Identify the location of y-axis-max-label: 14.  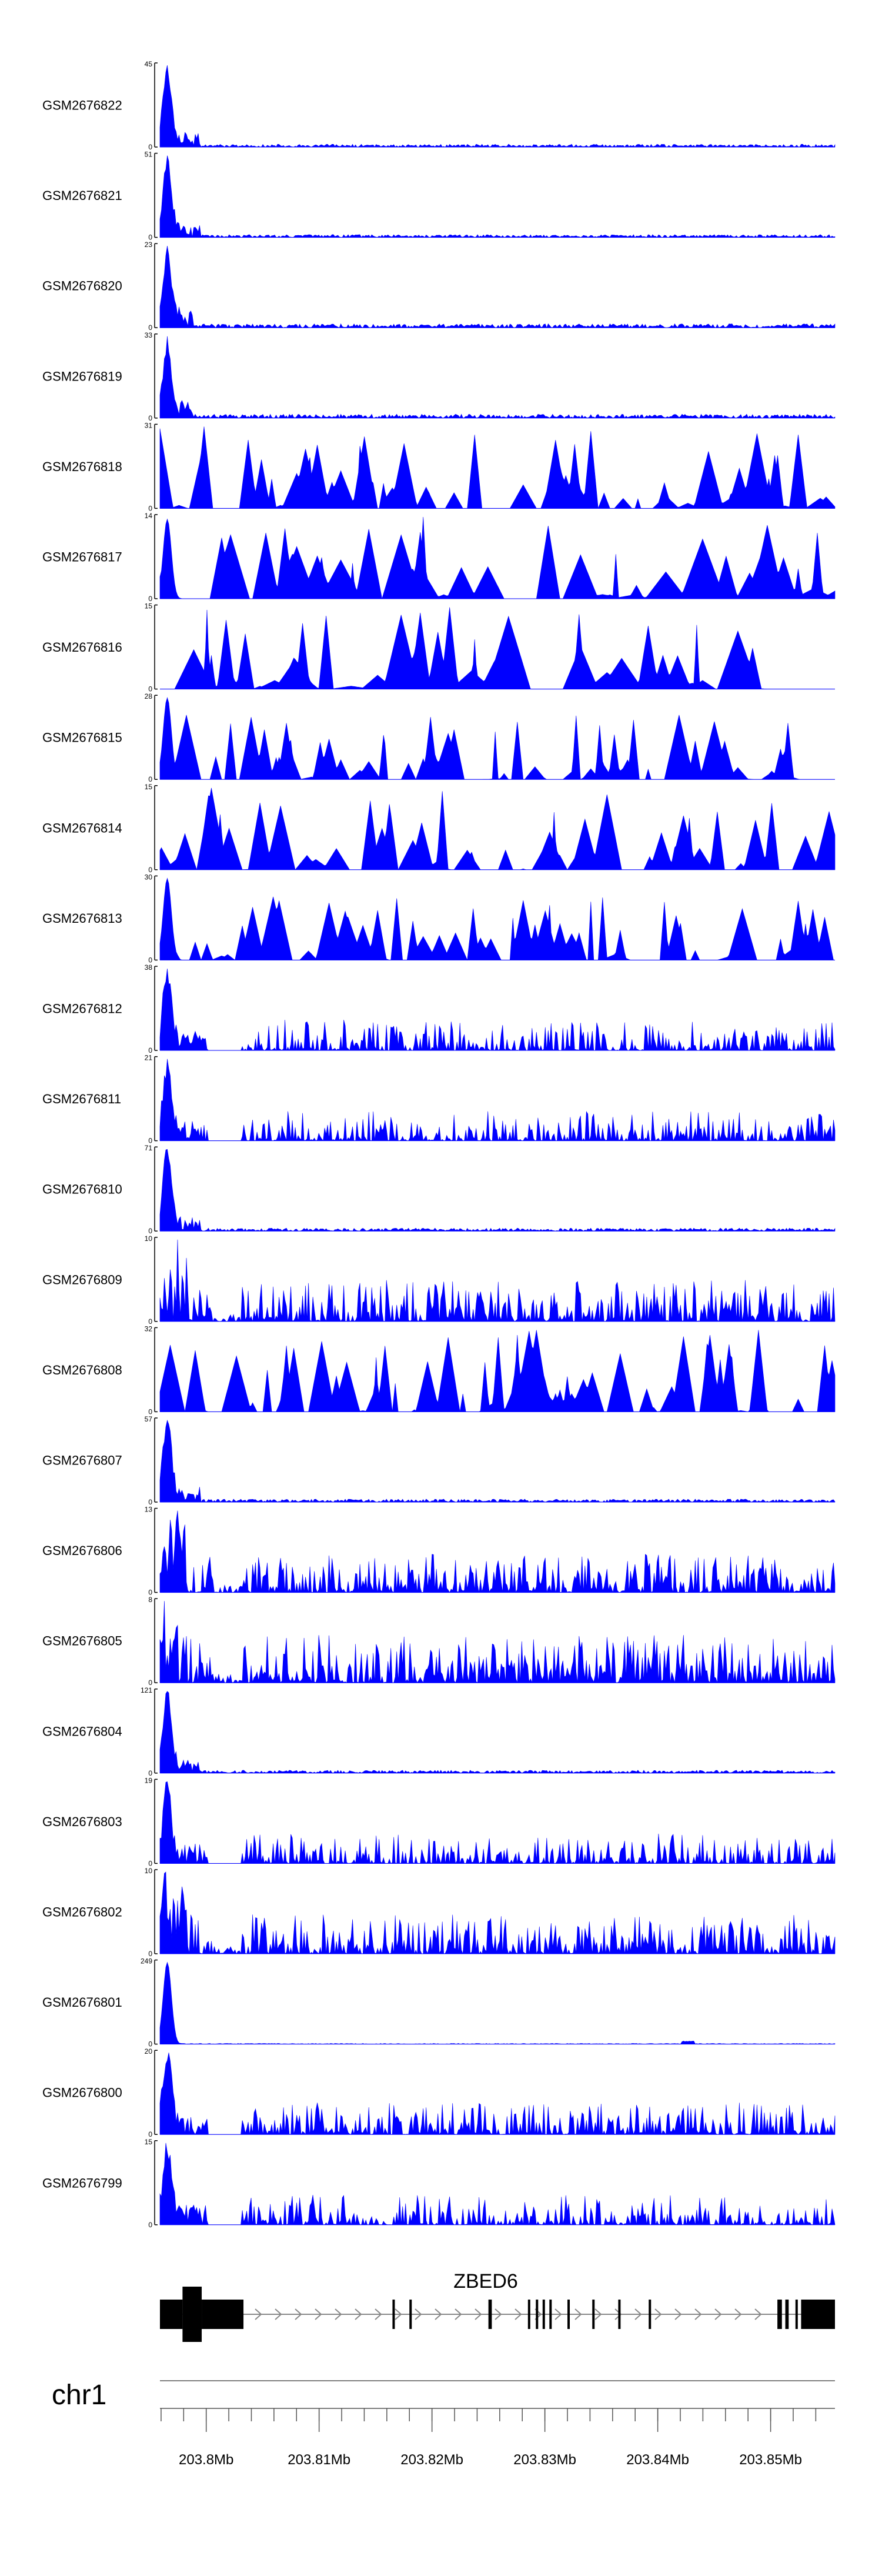
(149, 516).